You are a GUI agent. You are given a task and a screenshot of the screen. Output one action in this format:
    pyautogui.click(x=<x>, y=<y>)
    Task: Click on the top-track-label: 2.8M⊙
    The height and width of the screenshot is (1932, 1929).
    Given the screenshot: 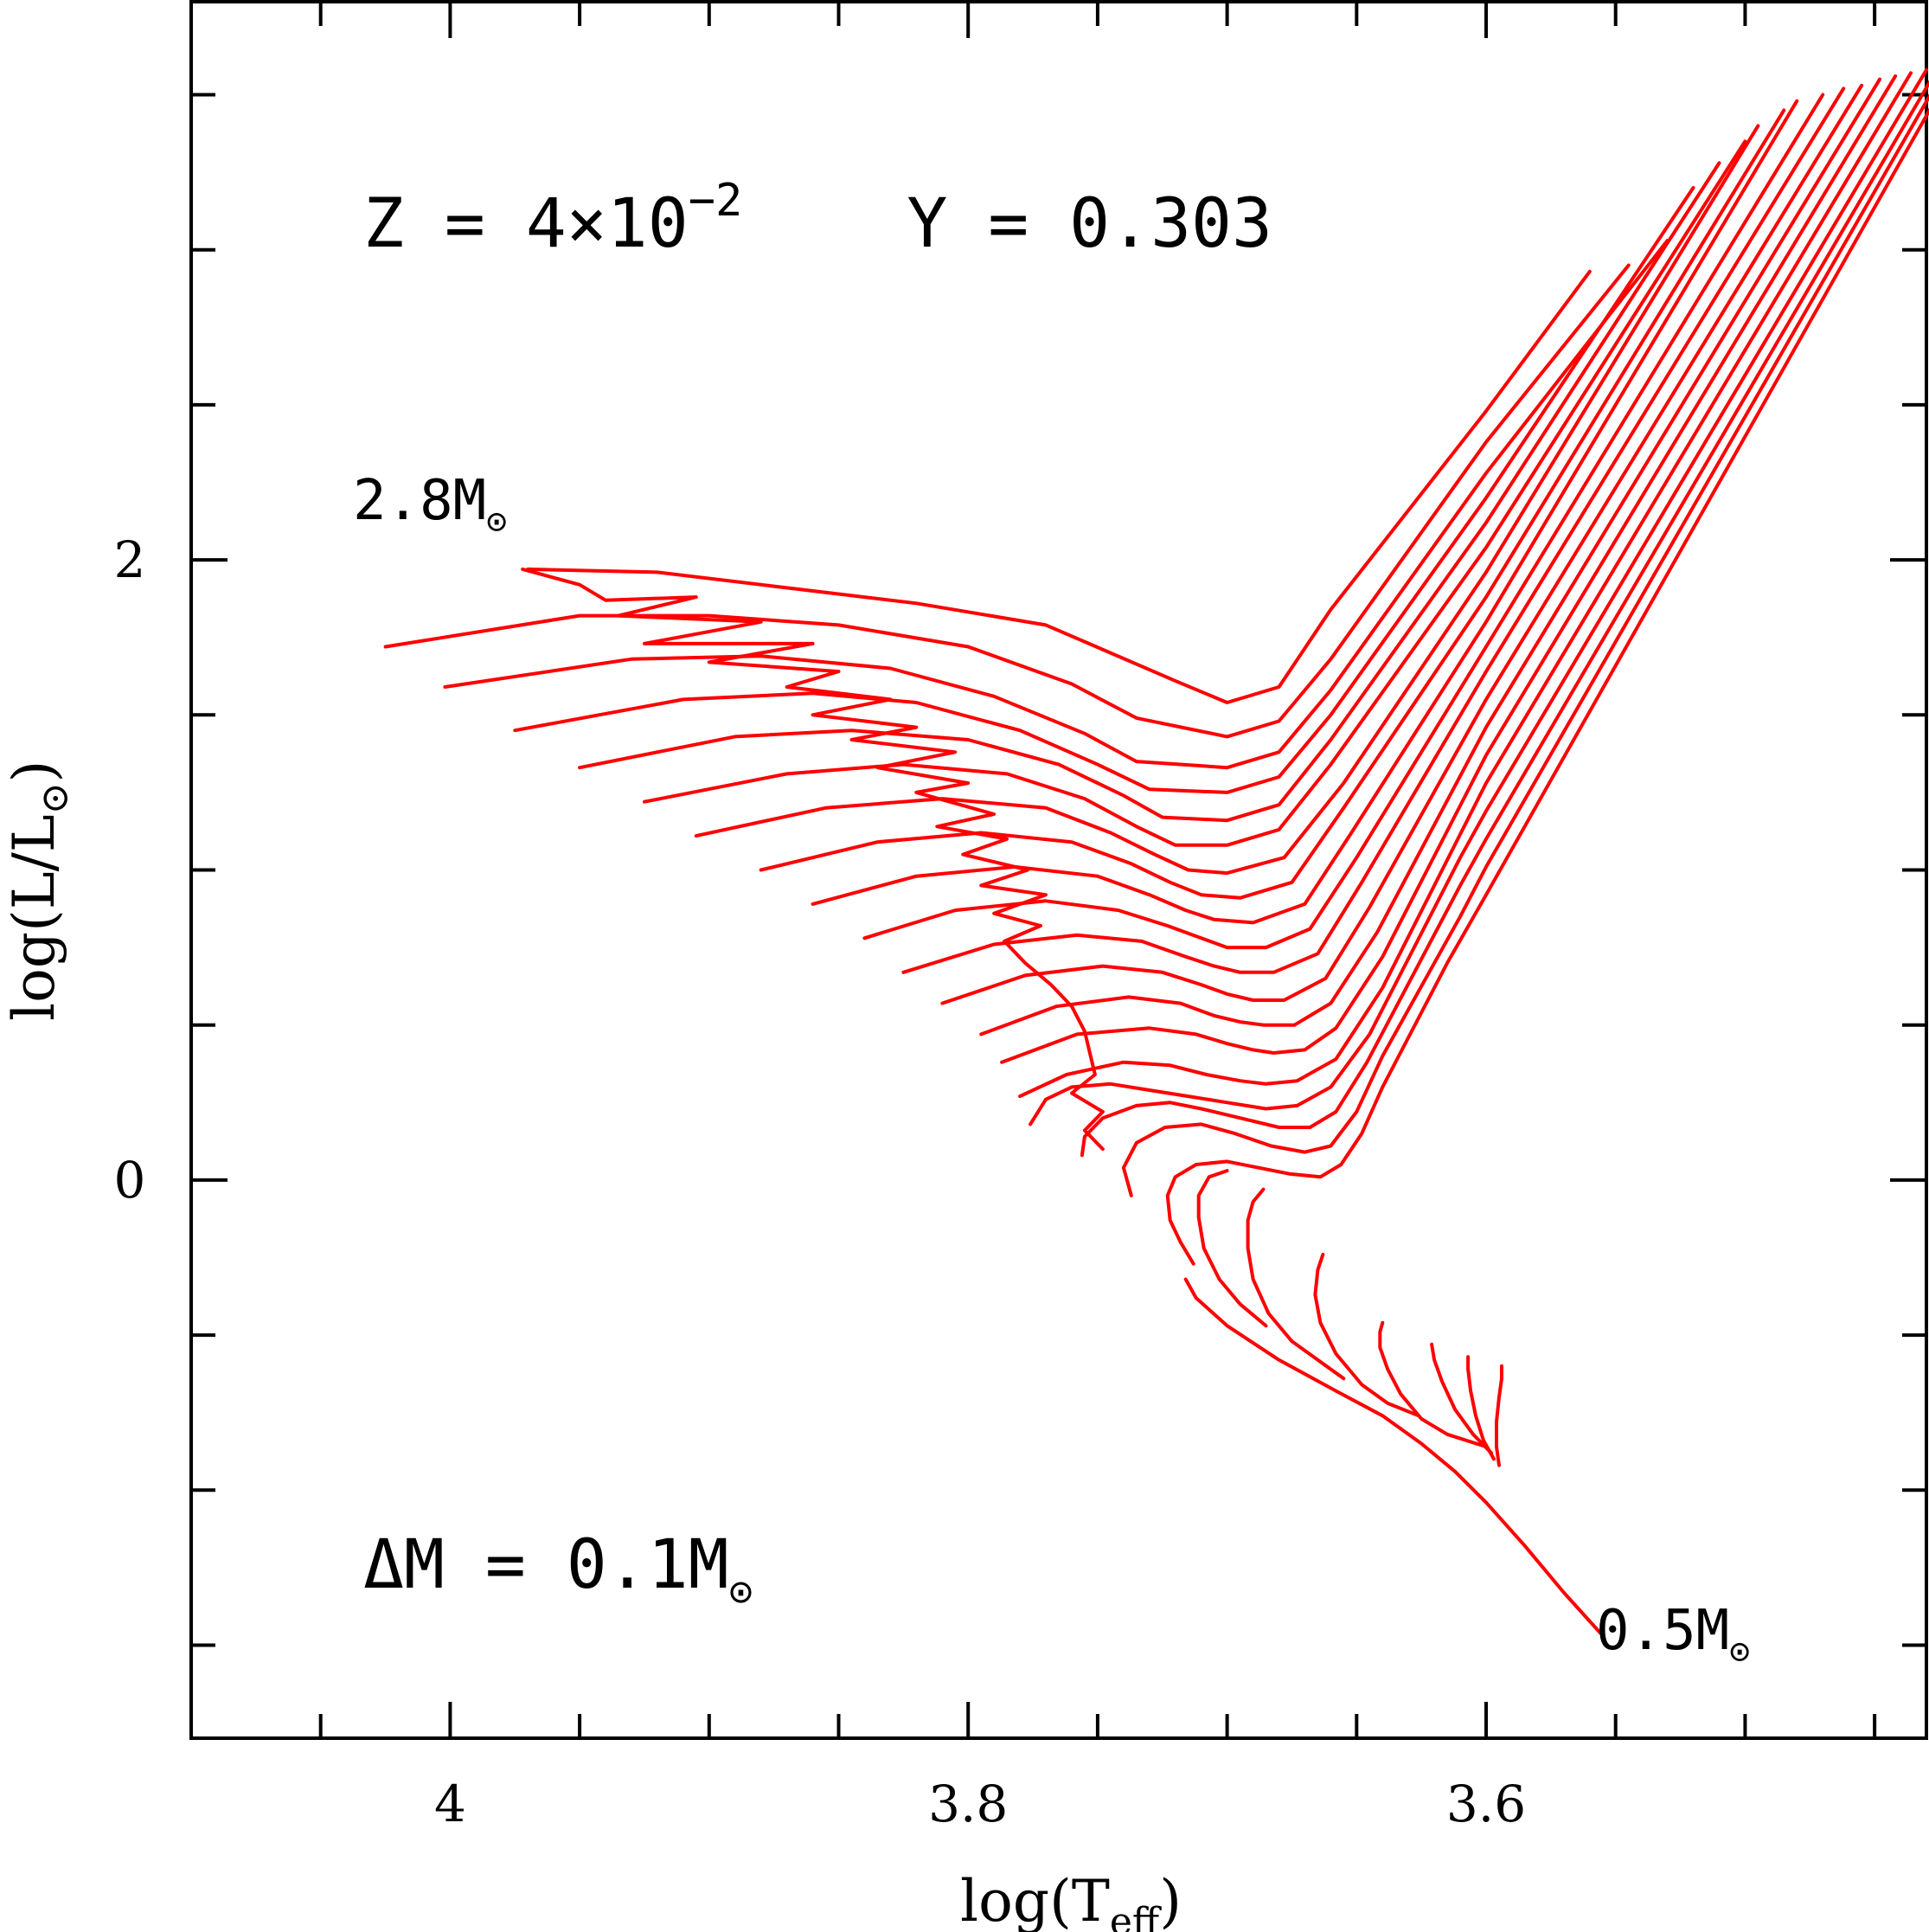 What is the action you would take?
    pyautogui.click(x=430, y=505)
    